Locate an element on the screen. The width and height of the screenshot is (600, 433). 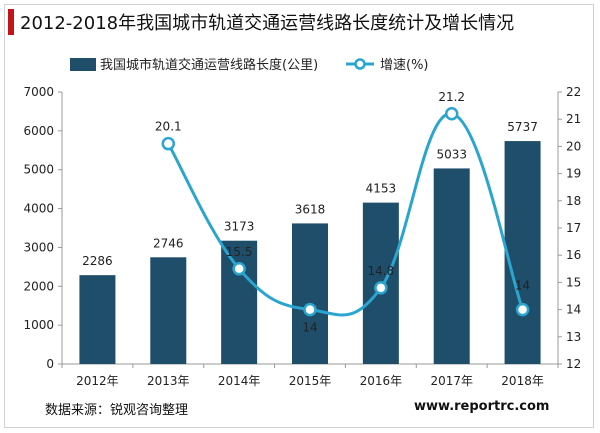
growth-value-label: 14.8 is located at coordinates (380, 271).